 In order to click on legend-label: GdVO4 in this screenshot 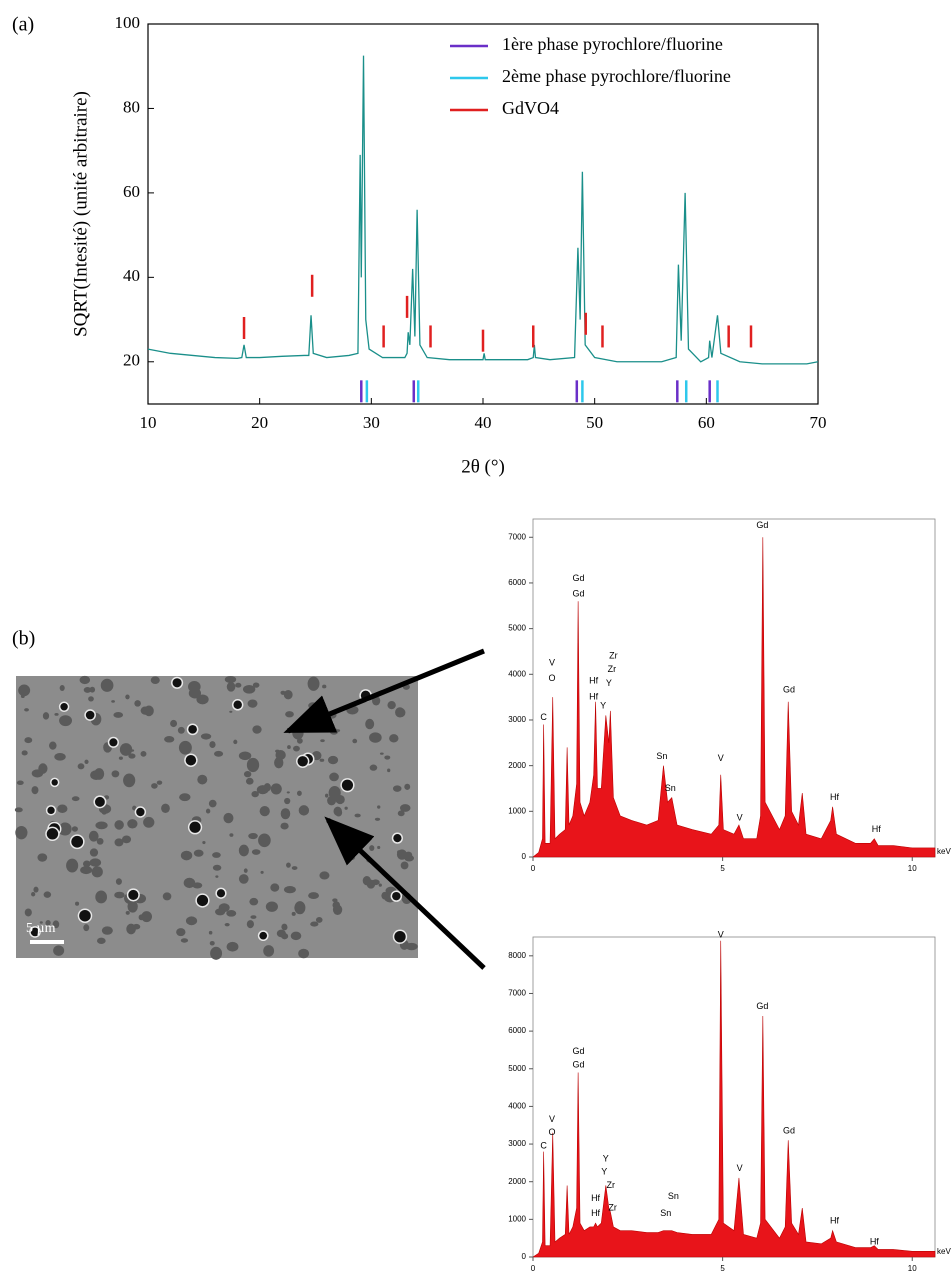, I will do `click(530, 108)`.